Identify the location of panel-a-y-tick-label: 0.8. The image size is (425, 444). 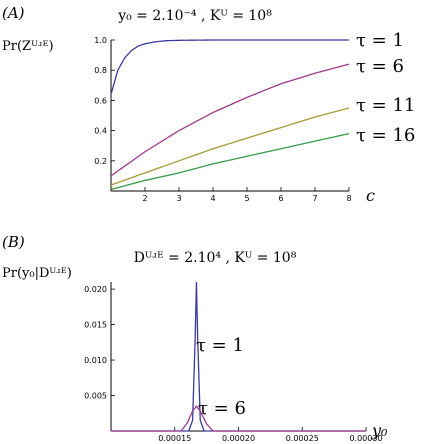
(100, 70).